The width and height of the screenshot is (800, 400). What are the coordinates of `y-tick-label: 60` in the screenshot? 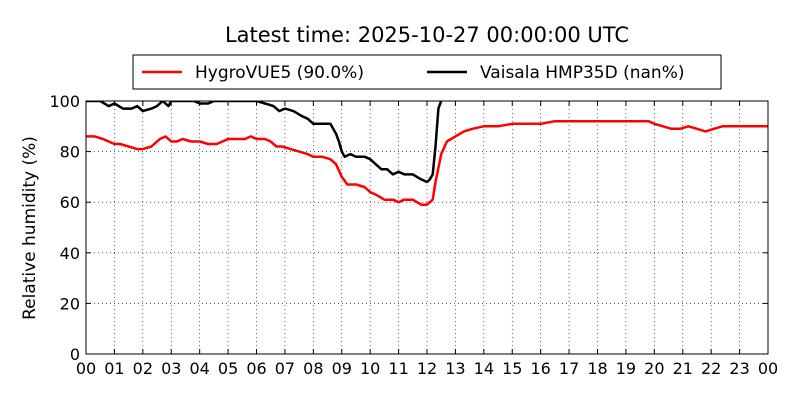 It's located at (70, 202).